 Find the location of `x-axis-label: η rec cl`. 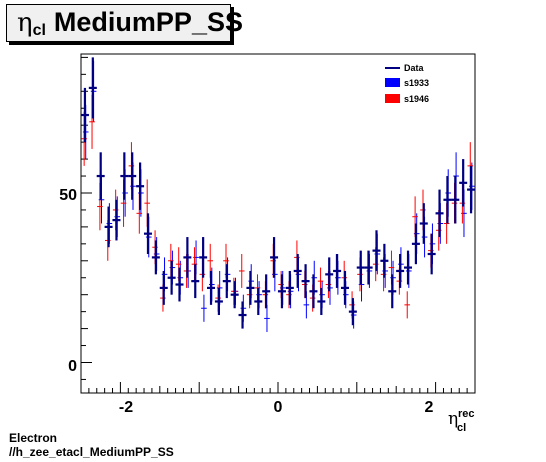

x-axis-label: η rec cl is located at coordinates (463, 419).